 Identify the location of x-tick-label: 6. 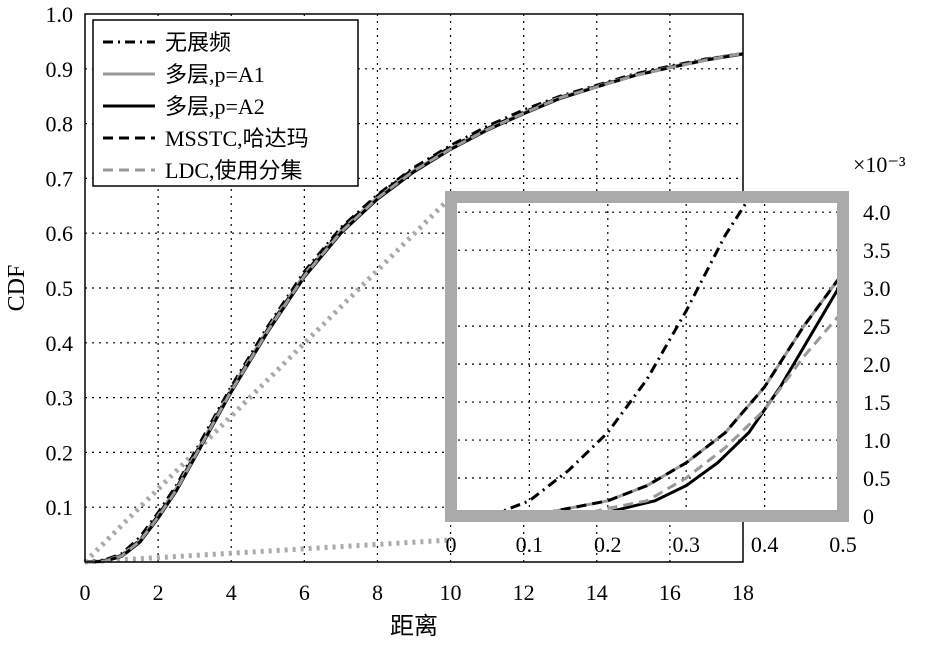
(304, 592).